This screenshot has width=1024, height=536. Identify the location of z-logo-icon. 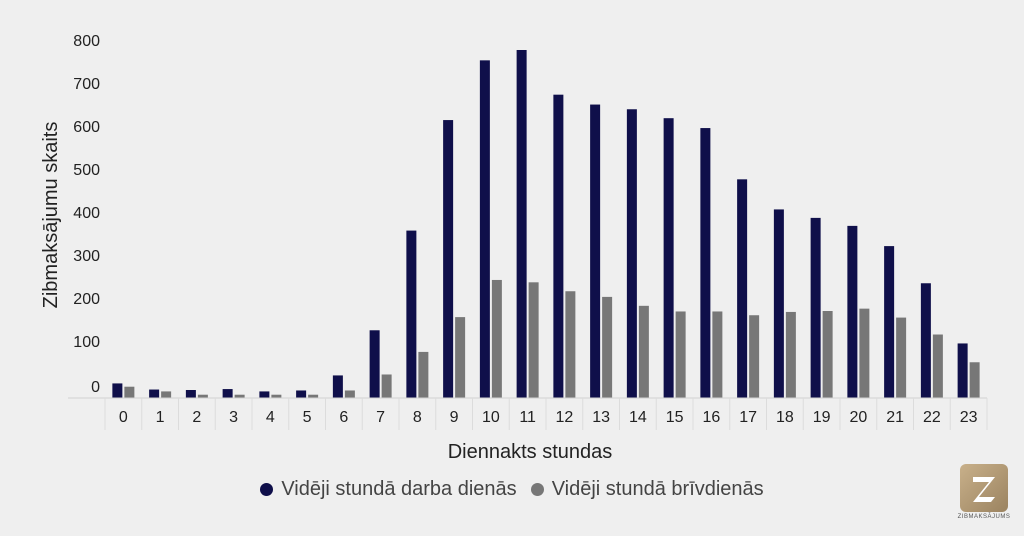
(984, 489).